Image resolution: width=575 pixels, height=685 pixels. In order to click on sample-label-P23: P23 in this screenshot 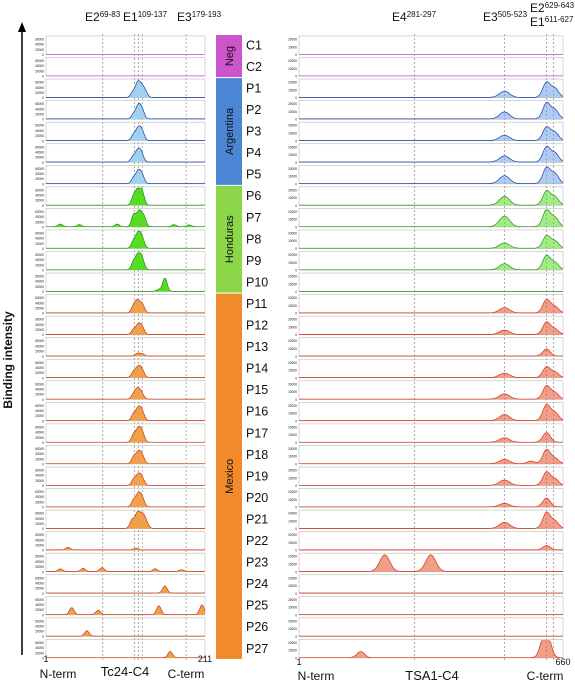, I will do `click(257, 563)`.